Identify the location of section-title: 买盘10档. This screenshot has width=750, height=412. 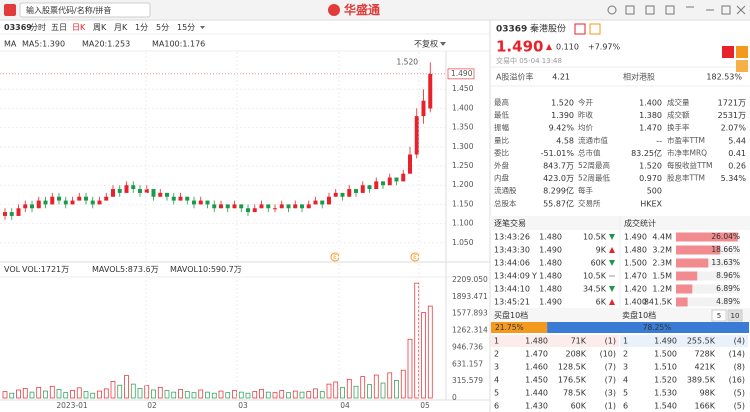
(511, 315).